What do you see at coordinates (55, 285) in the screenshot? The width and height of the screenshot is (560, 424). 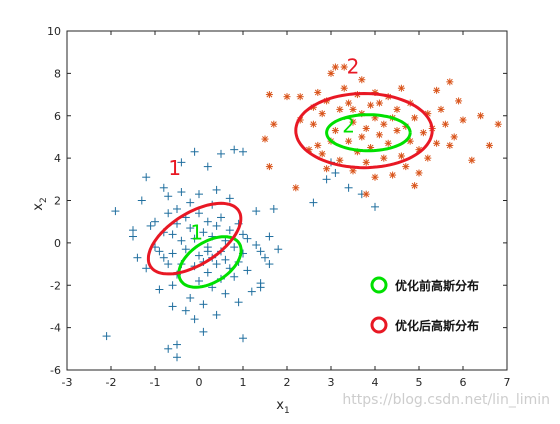 I see `y-tick-label: -2` at bounding box center [55, 285].